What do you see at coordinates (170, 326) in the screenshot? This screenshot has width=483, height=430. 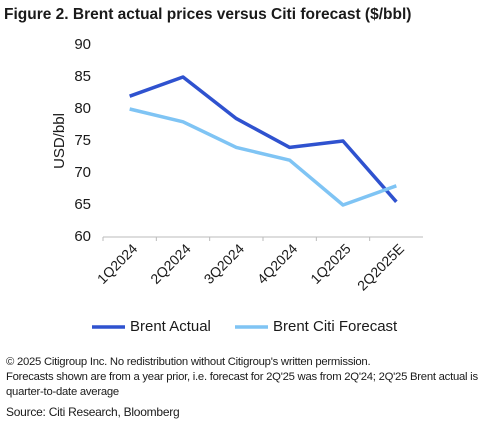 I see `legend-label: Brent Actual` at bounding box center [170, 326].